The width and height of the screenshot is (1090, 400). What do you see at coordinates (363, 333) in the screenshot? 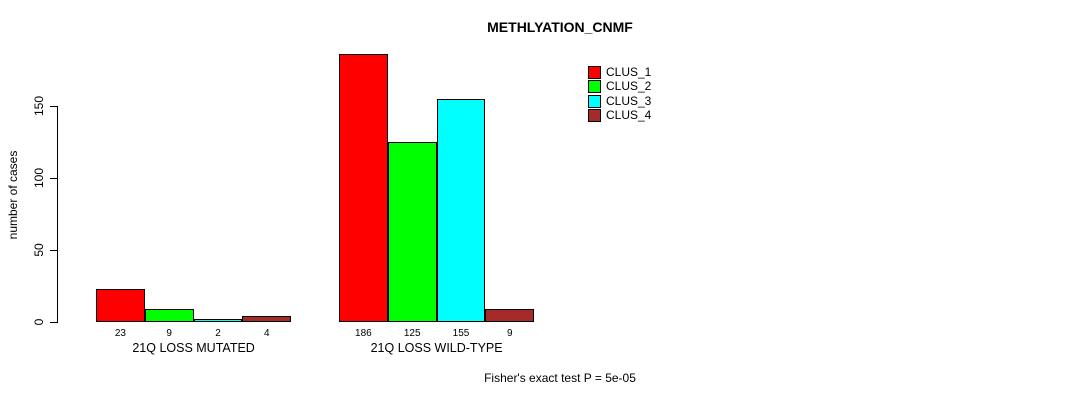
I see `bar-value-label: 186` at bounding box center [363, 333].